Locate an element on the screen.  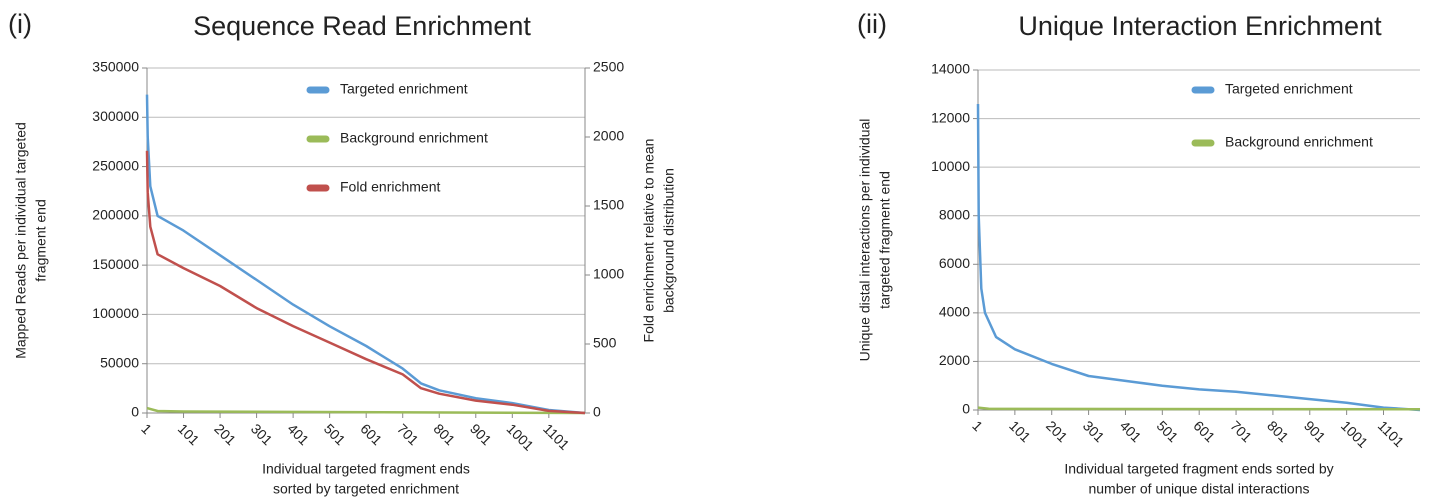
y-axis-label: Mapped Reads per individual targeted is located at coordinates (21, 240).